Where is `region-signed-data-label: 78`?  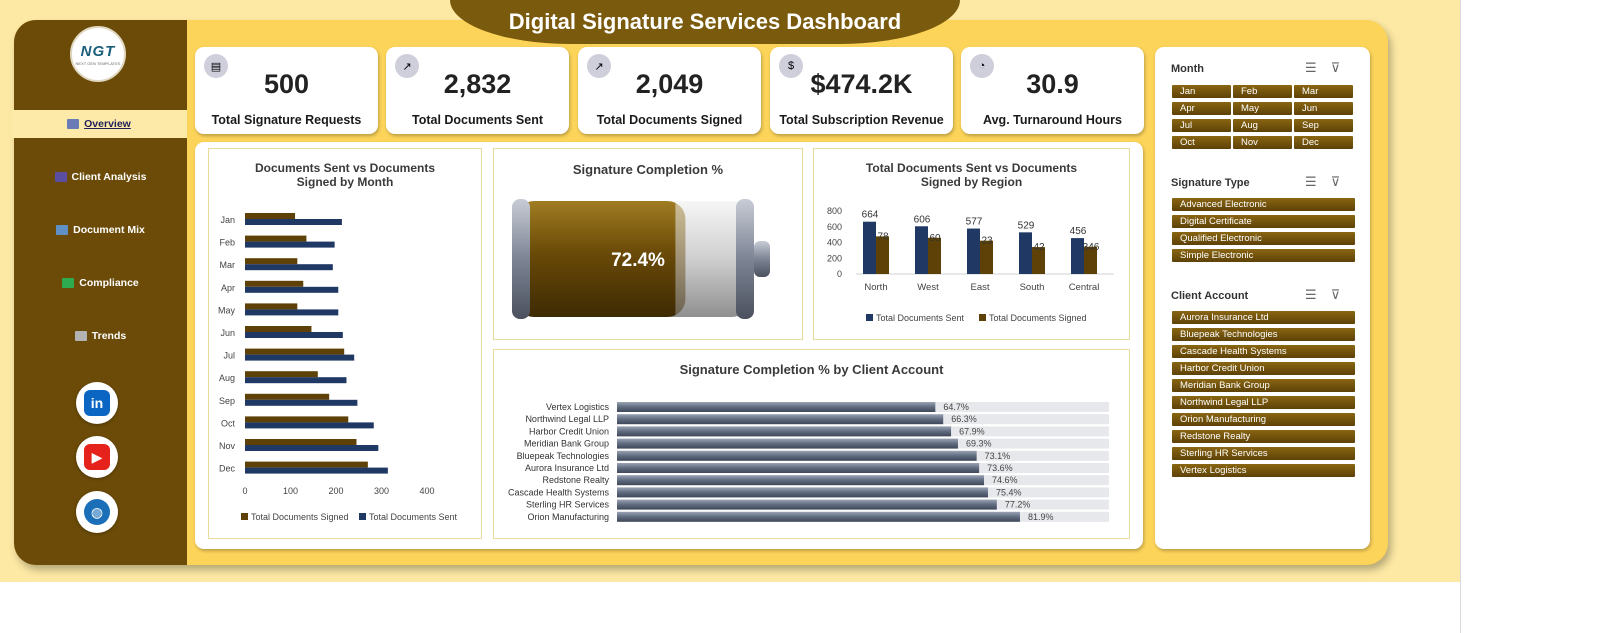 region-signed-data-label: 78 is located at coordinates (883, 236).